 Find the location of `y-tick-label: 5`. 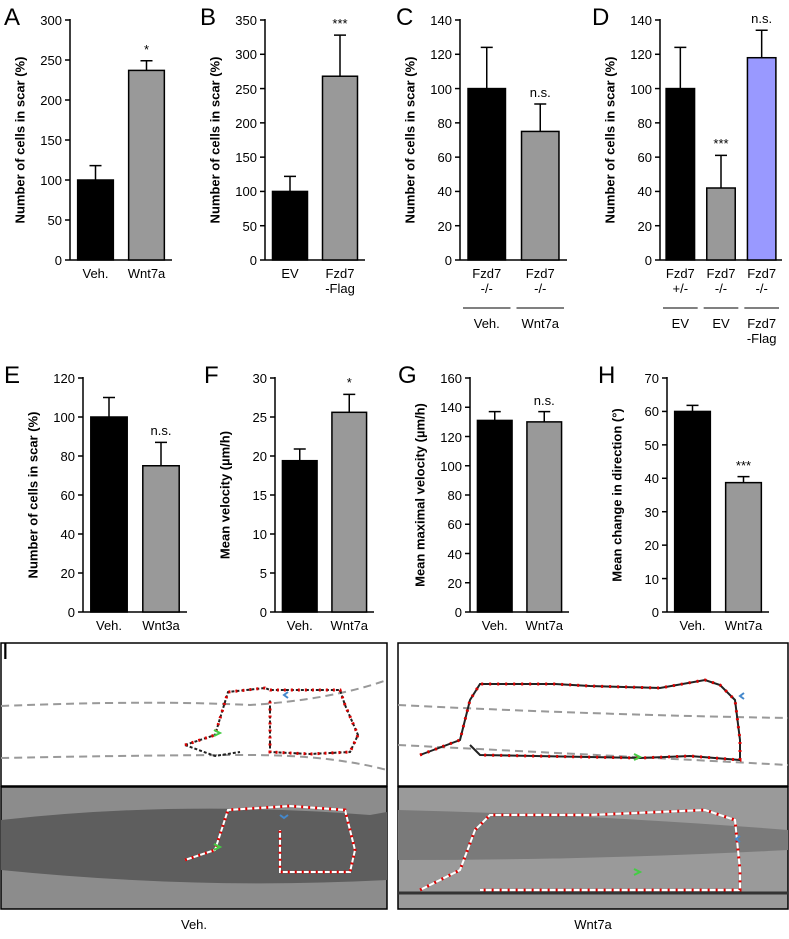

y-tick-label: 5 is located at coordinates (263, 573).